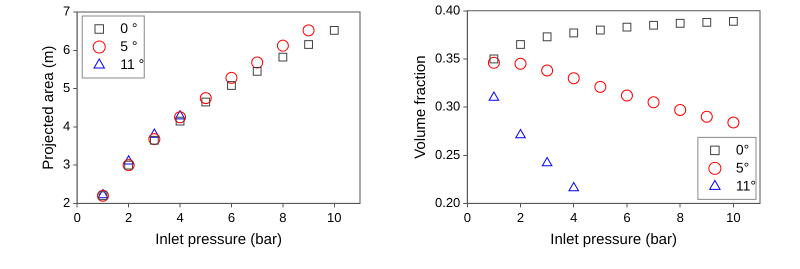 The width and height of the screenshot is (800, 269). What do you see at coordinates (421, 107) in the screenshot?
I see `y-axis-title: Volume fraction` at bounding box center [421, 107].